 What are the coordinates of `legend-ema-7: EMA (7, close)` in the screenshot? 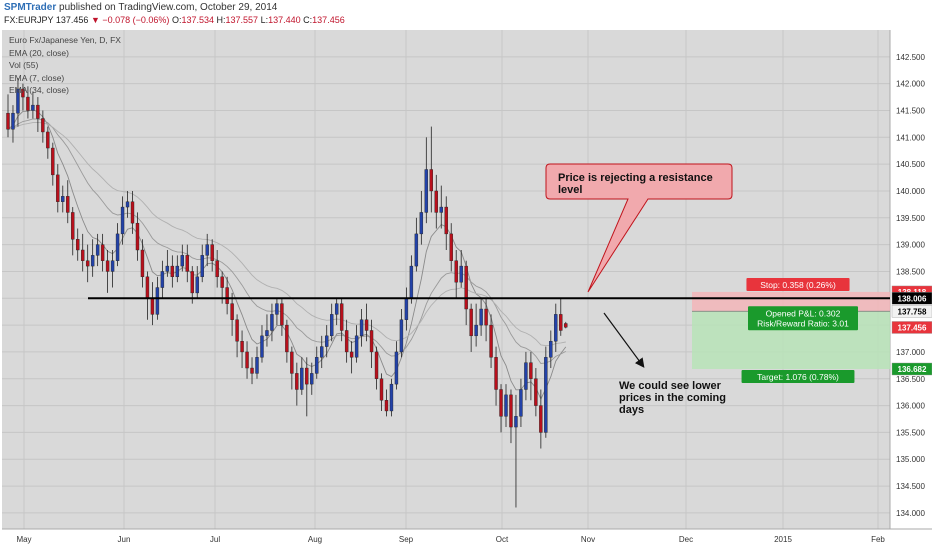 It's located at (37, 77).